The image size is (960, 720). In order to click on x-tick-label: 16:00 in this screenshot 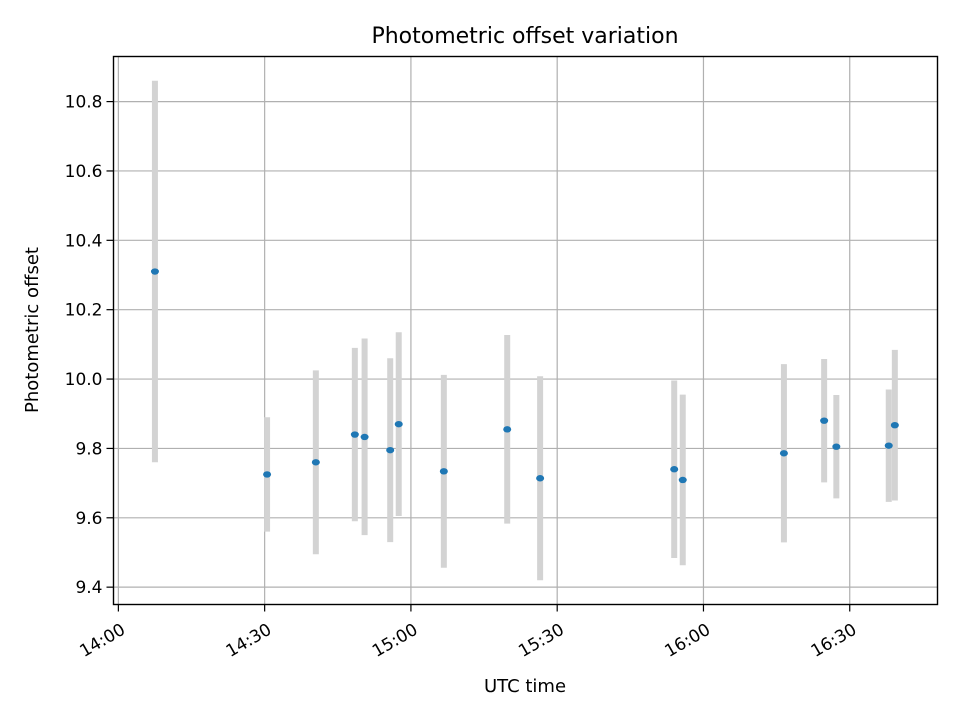, I will do `click(688, 641)`.